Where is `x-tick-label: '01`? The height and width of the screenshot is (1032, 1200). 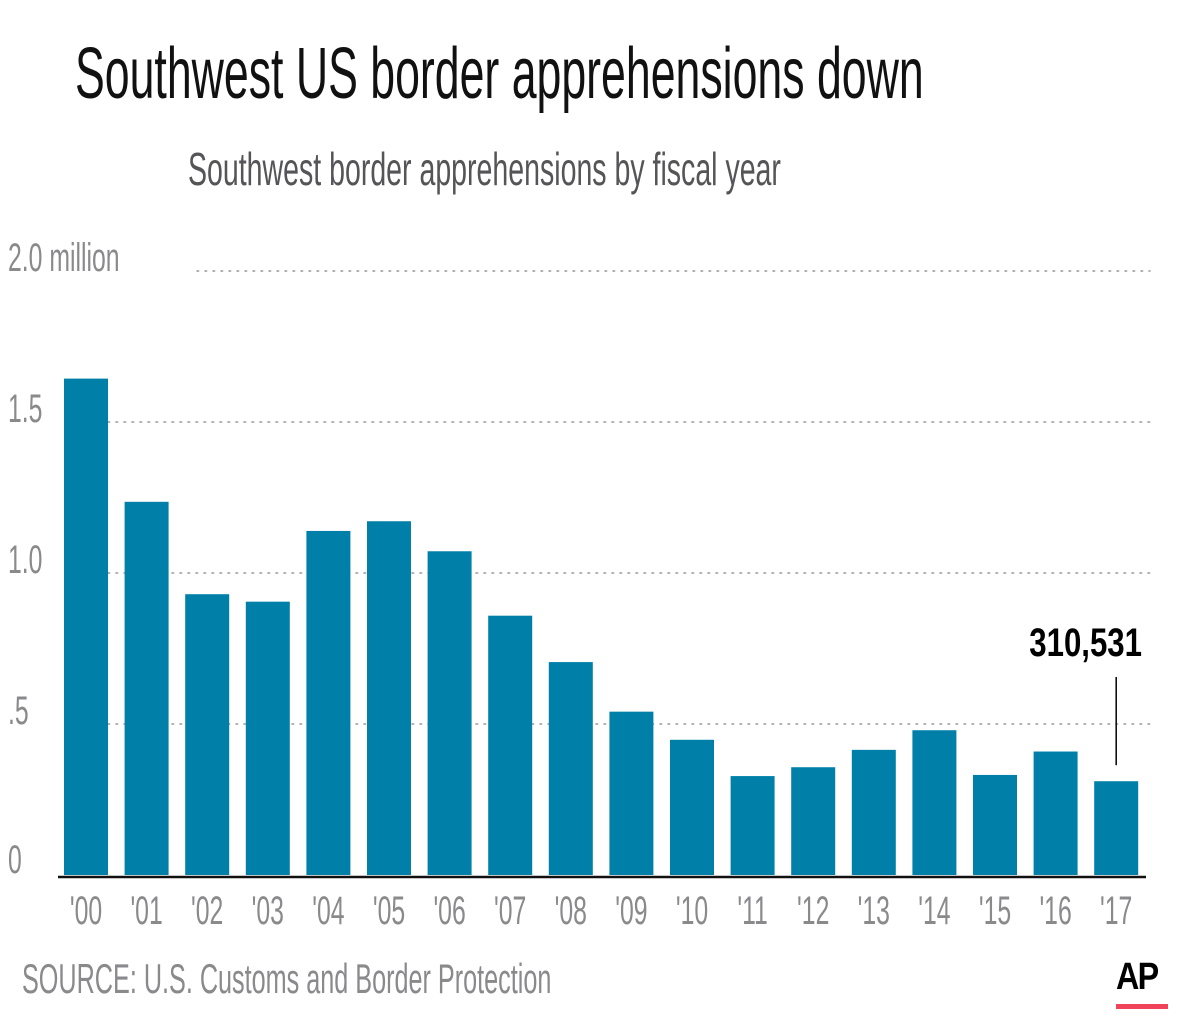
x-tick-label: '01 is located at coordinates (146, 911).